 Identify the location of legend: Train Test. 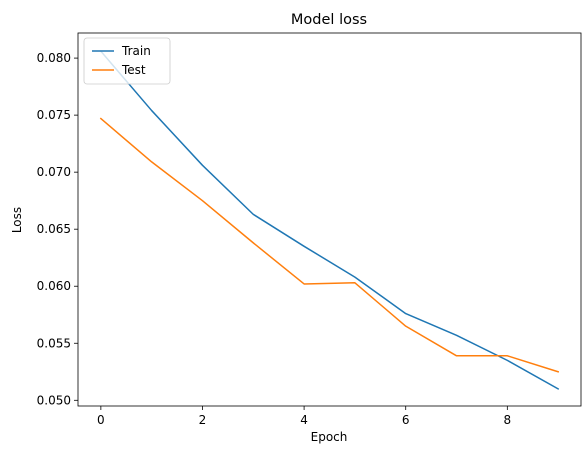
(127, 61).